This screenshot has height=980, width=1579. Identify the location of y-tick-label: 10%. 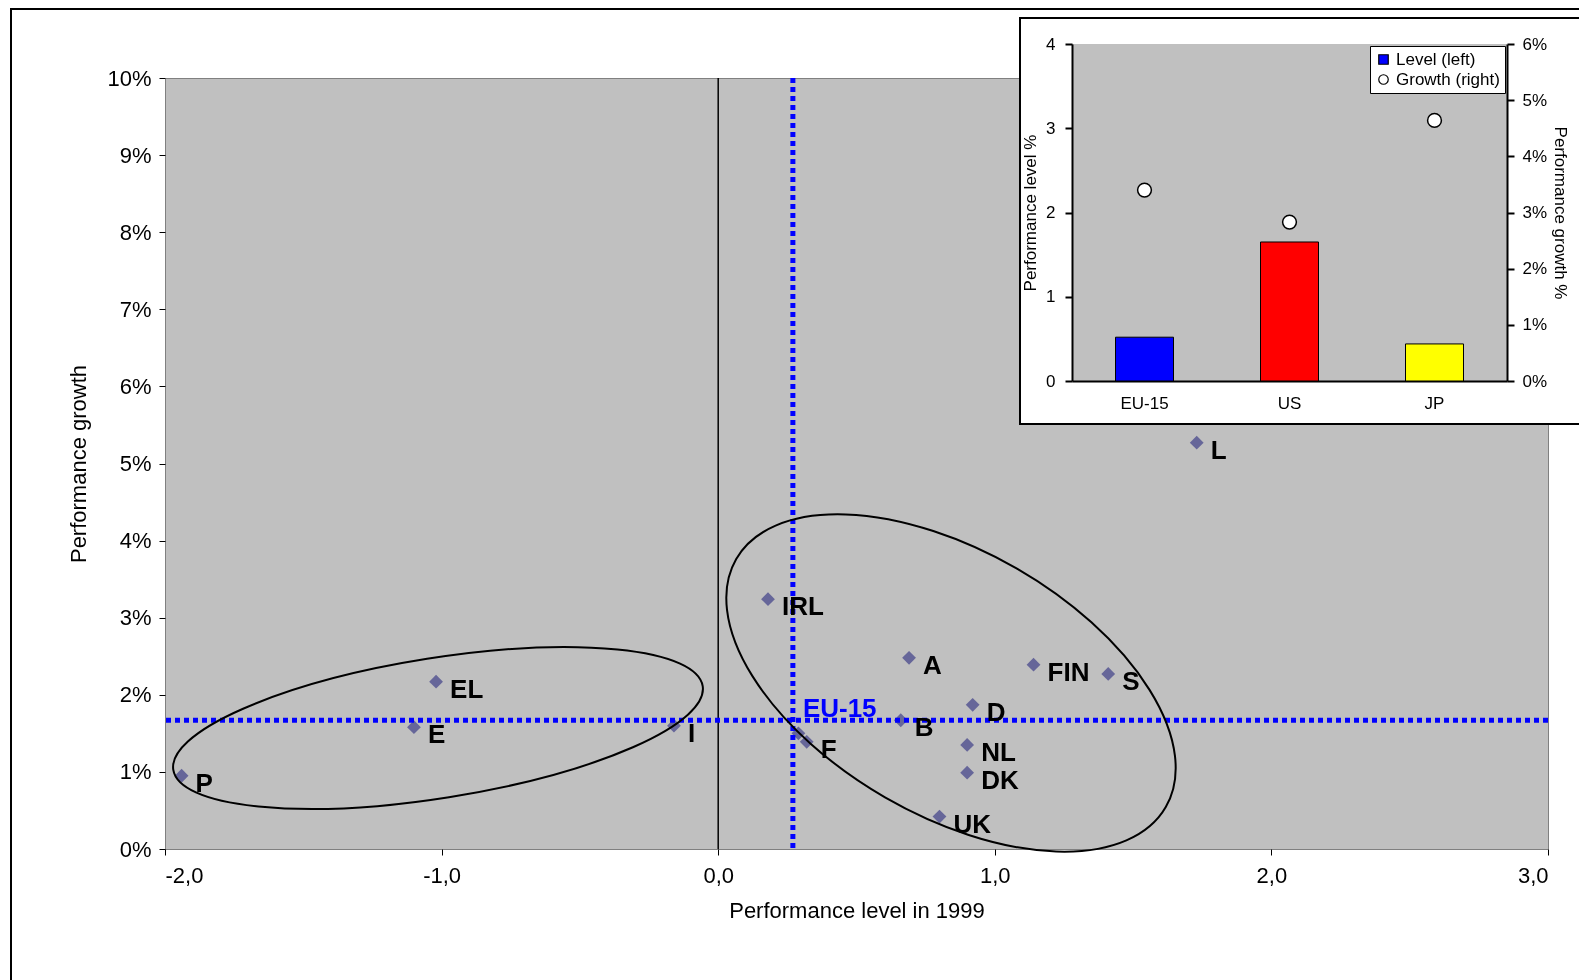
(129, 78).